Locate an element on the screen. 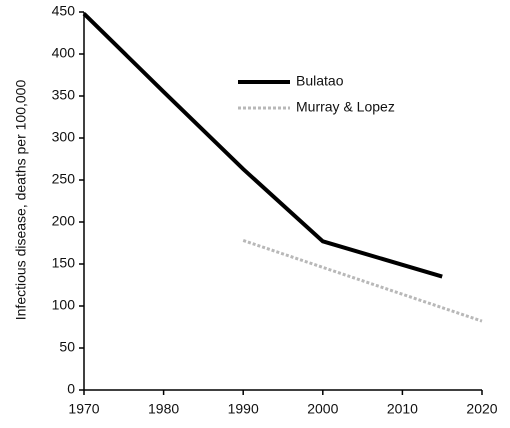 This screenshot has height=428, width=510. y-tick-label: 300 is located at coordinates (64, 137).